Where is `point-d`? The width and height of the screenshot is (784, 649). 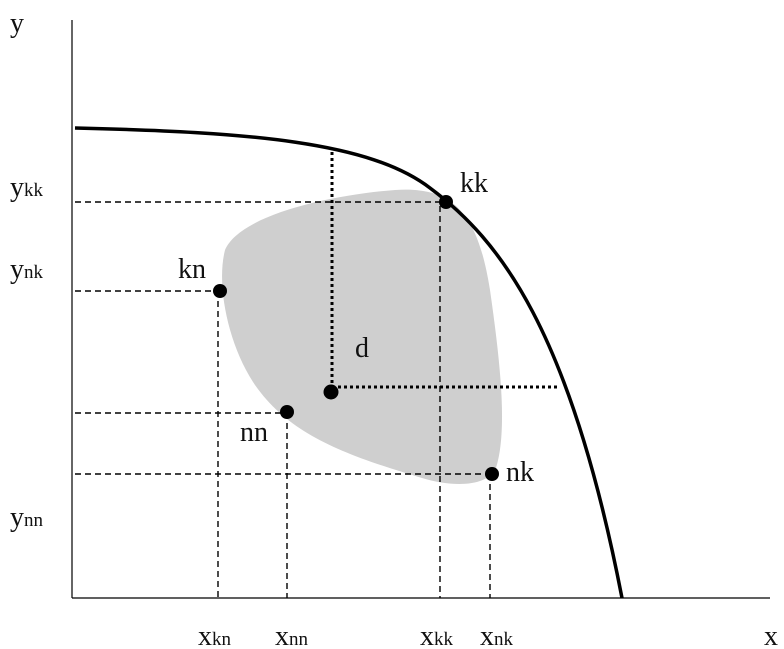
point-d is located at coordinates (331, 392).